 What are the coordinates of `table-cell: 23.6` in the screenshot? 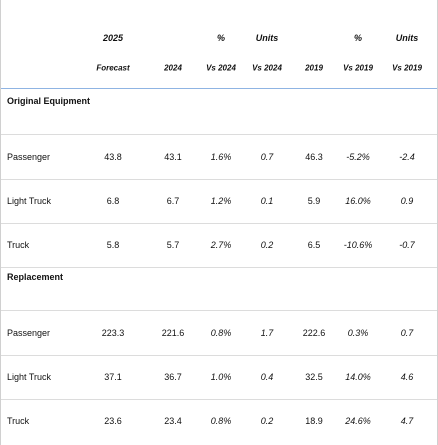 It's located at (113, 421).